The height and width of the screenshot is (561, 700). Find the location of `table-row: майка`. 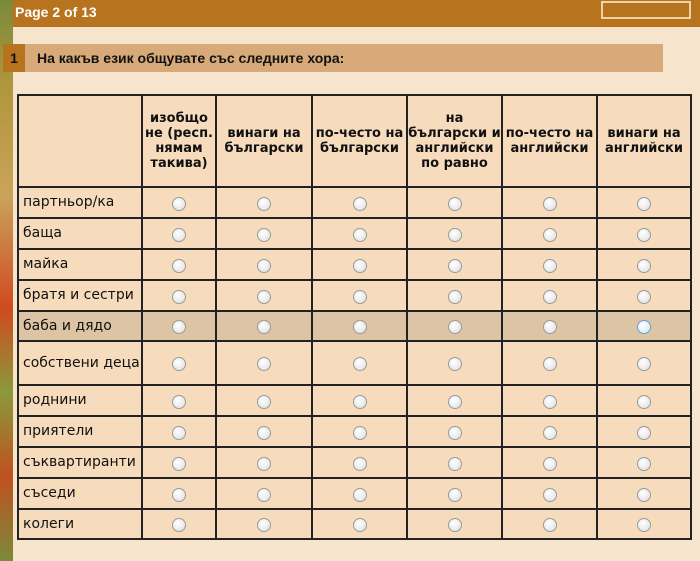

table-row: майка is located at coordinates (354, 264).